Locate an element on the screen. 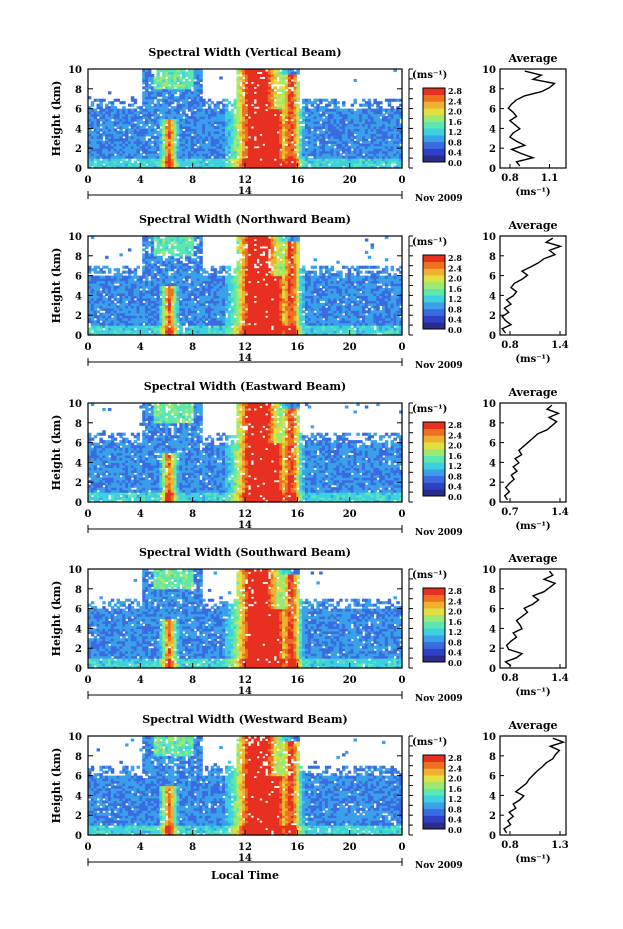 The image size is (623, 929). colorbar-segment is located at coordinates (434, 132).